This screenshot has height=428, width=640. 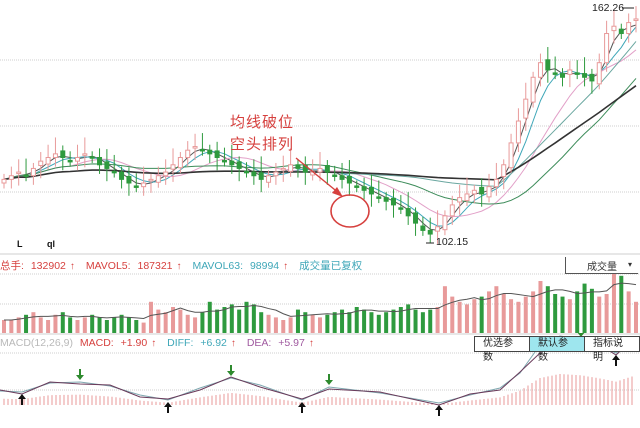 What do you see at coordinates (262, 134) in the screenshot?
I see `chart-annotation: 均线破位 空头排列` at bounding box center [262, 134].